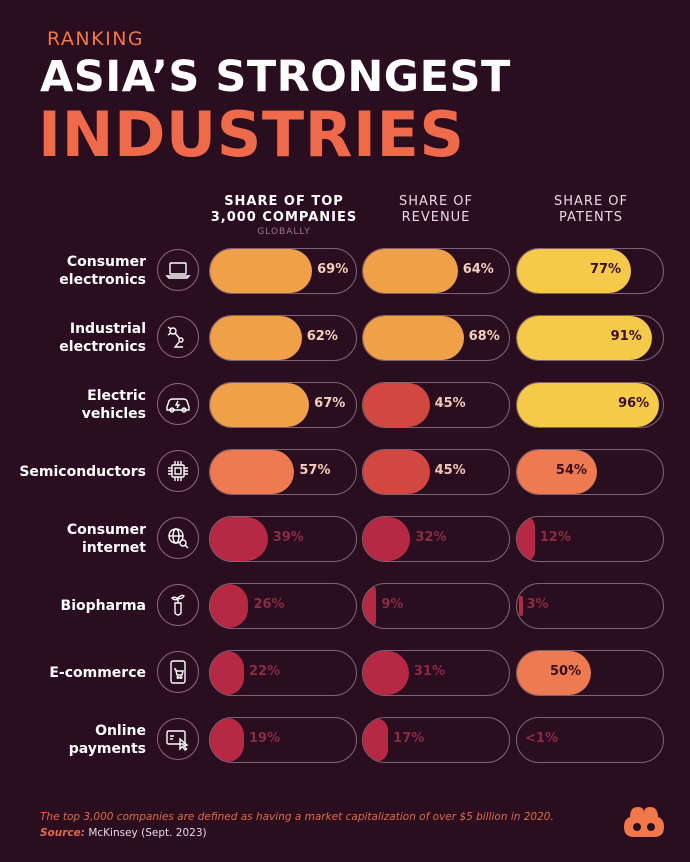  I want to click on column-header-revenue: SHARE OF REVENUE, so click(436, 210).